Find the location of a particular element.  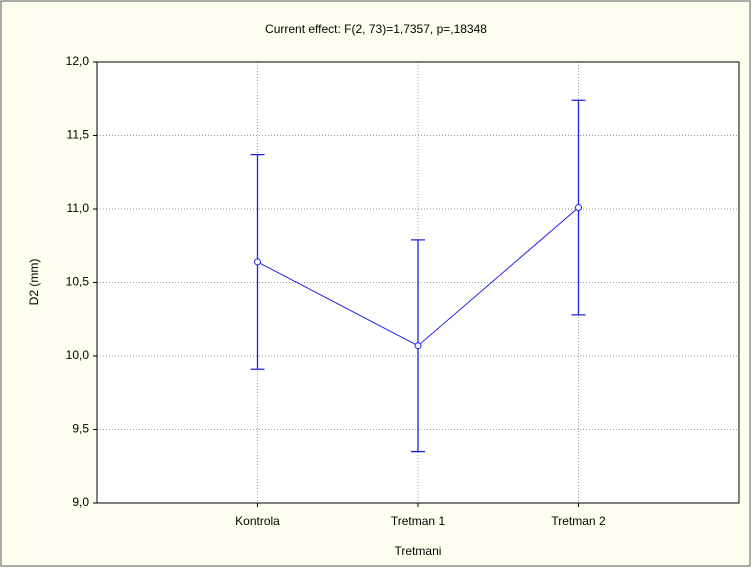

y-tick-label: 10,0 is located at coordinates (78, 355).